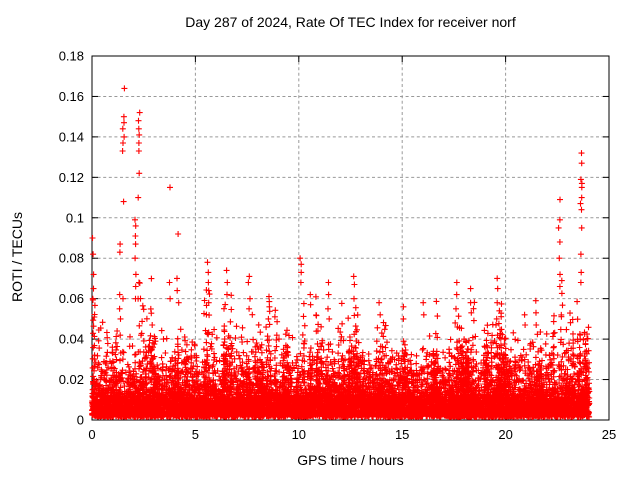 The image size is (640, 480). Describe the element at coordinates (80, 420) in the screenshot. I see `y-tick-label: 0` at that location.